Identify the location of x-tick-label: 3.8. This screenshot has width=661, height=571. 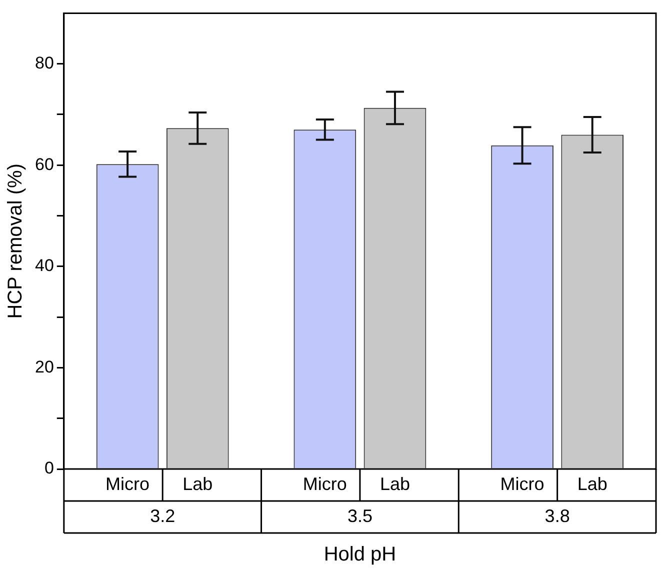
(557, 516).